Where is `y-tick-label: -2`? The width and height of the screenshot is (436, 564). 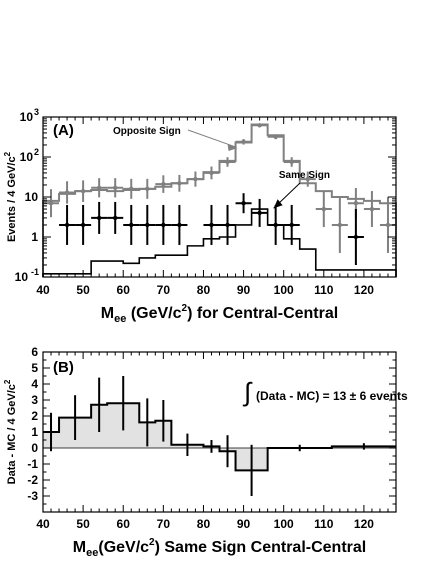 y-tick-label: -2 is located at coordinates (32, 480).